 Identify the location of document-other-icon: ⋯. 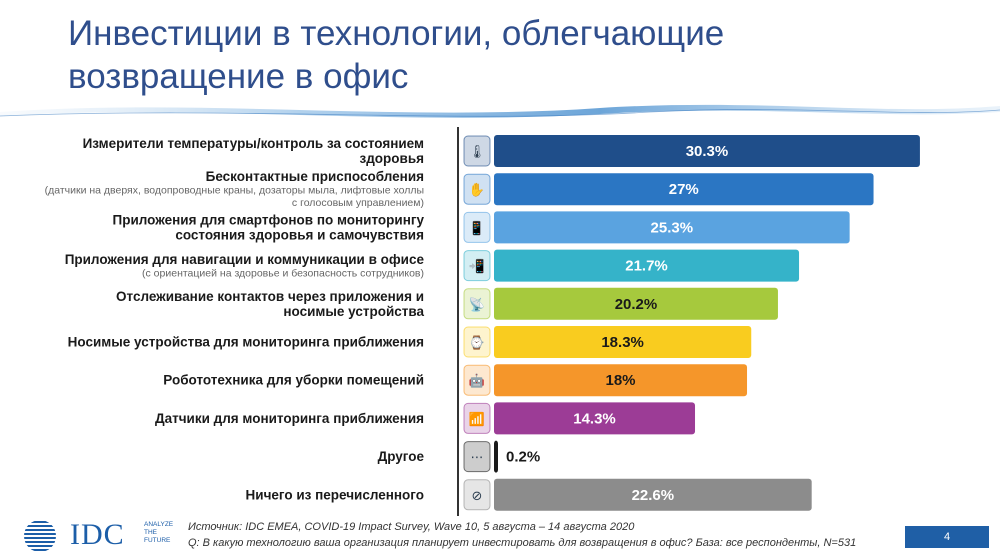
(477, 457).